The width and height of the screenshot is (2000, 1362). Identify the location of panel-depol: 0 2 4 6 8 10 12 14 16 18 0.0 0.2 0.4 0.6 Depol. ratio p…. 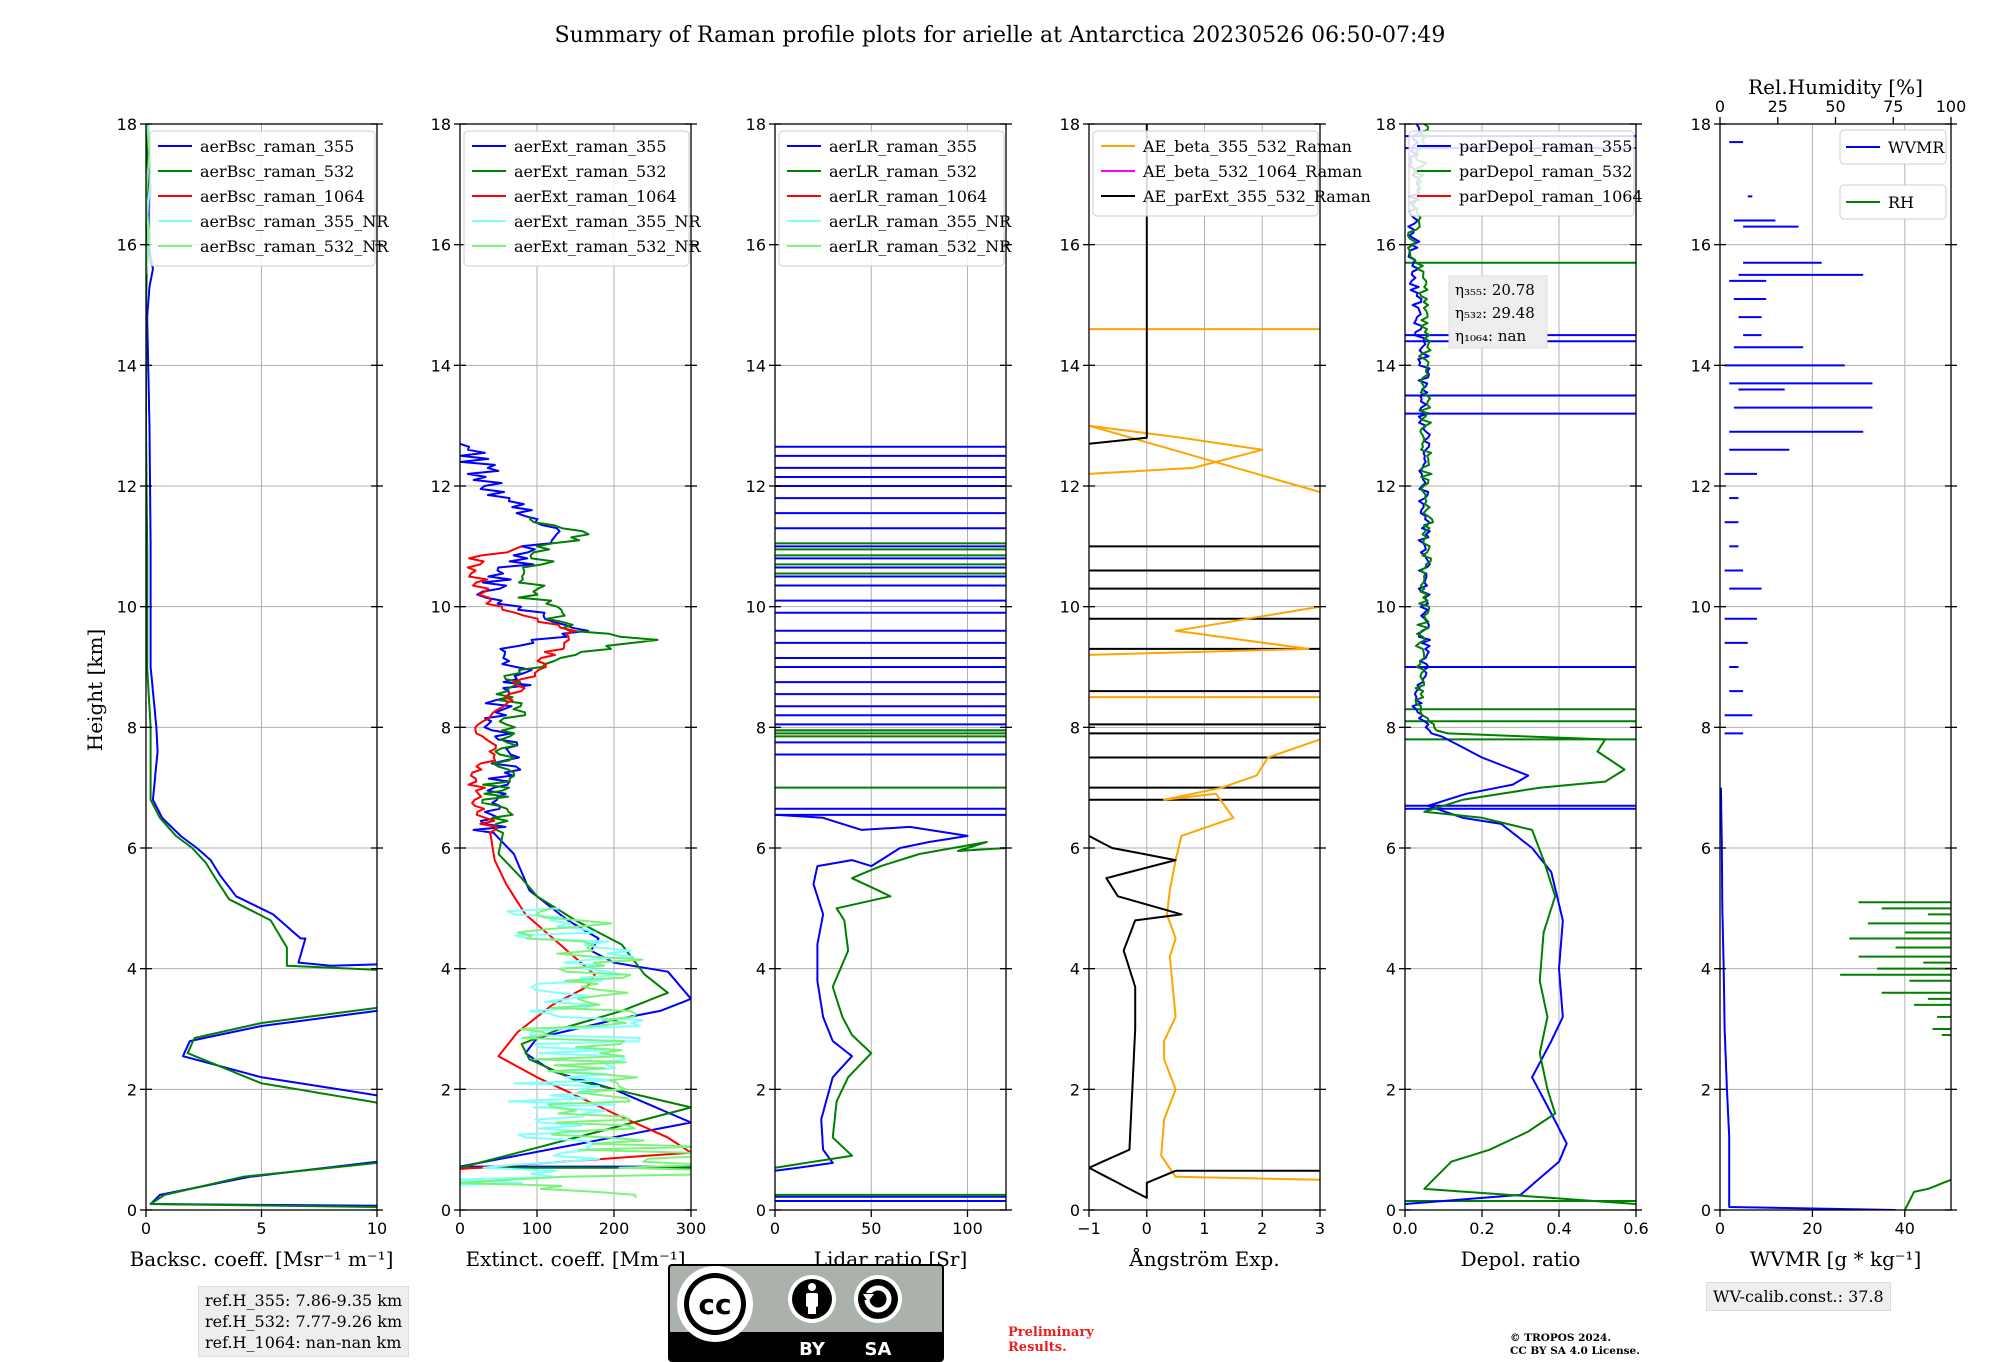
(1512, 693).